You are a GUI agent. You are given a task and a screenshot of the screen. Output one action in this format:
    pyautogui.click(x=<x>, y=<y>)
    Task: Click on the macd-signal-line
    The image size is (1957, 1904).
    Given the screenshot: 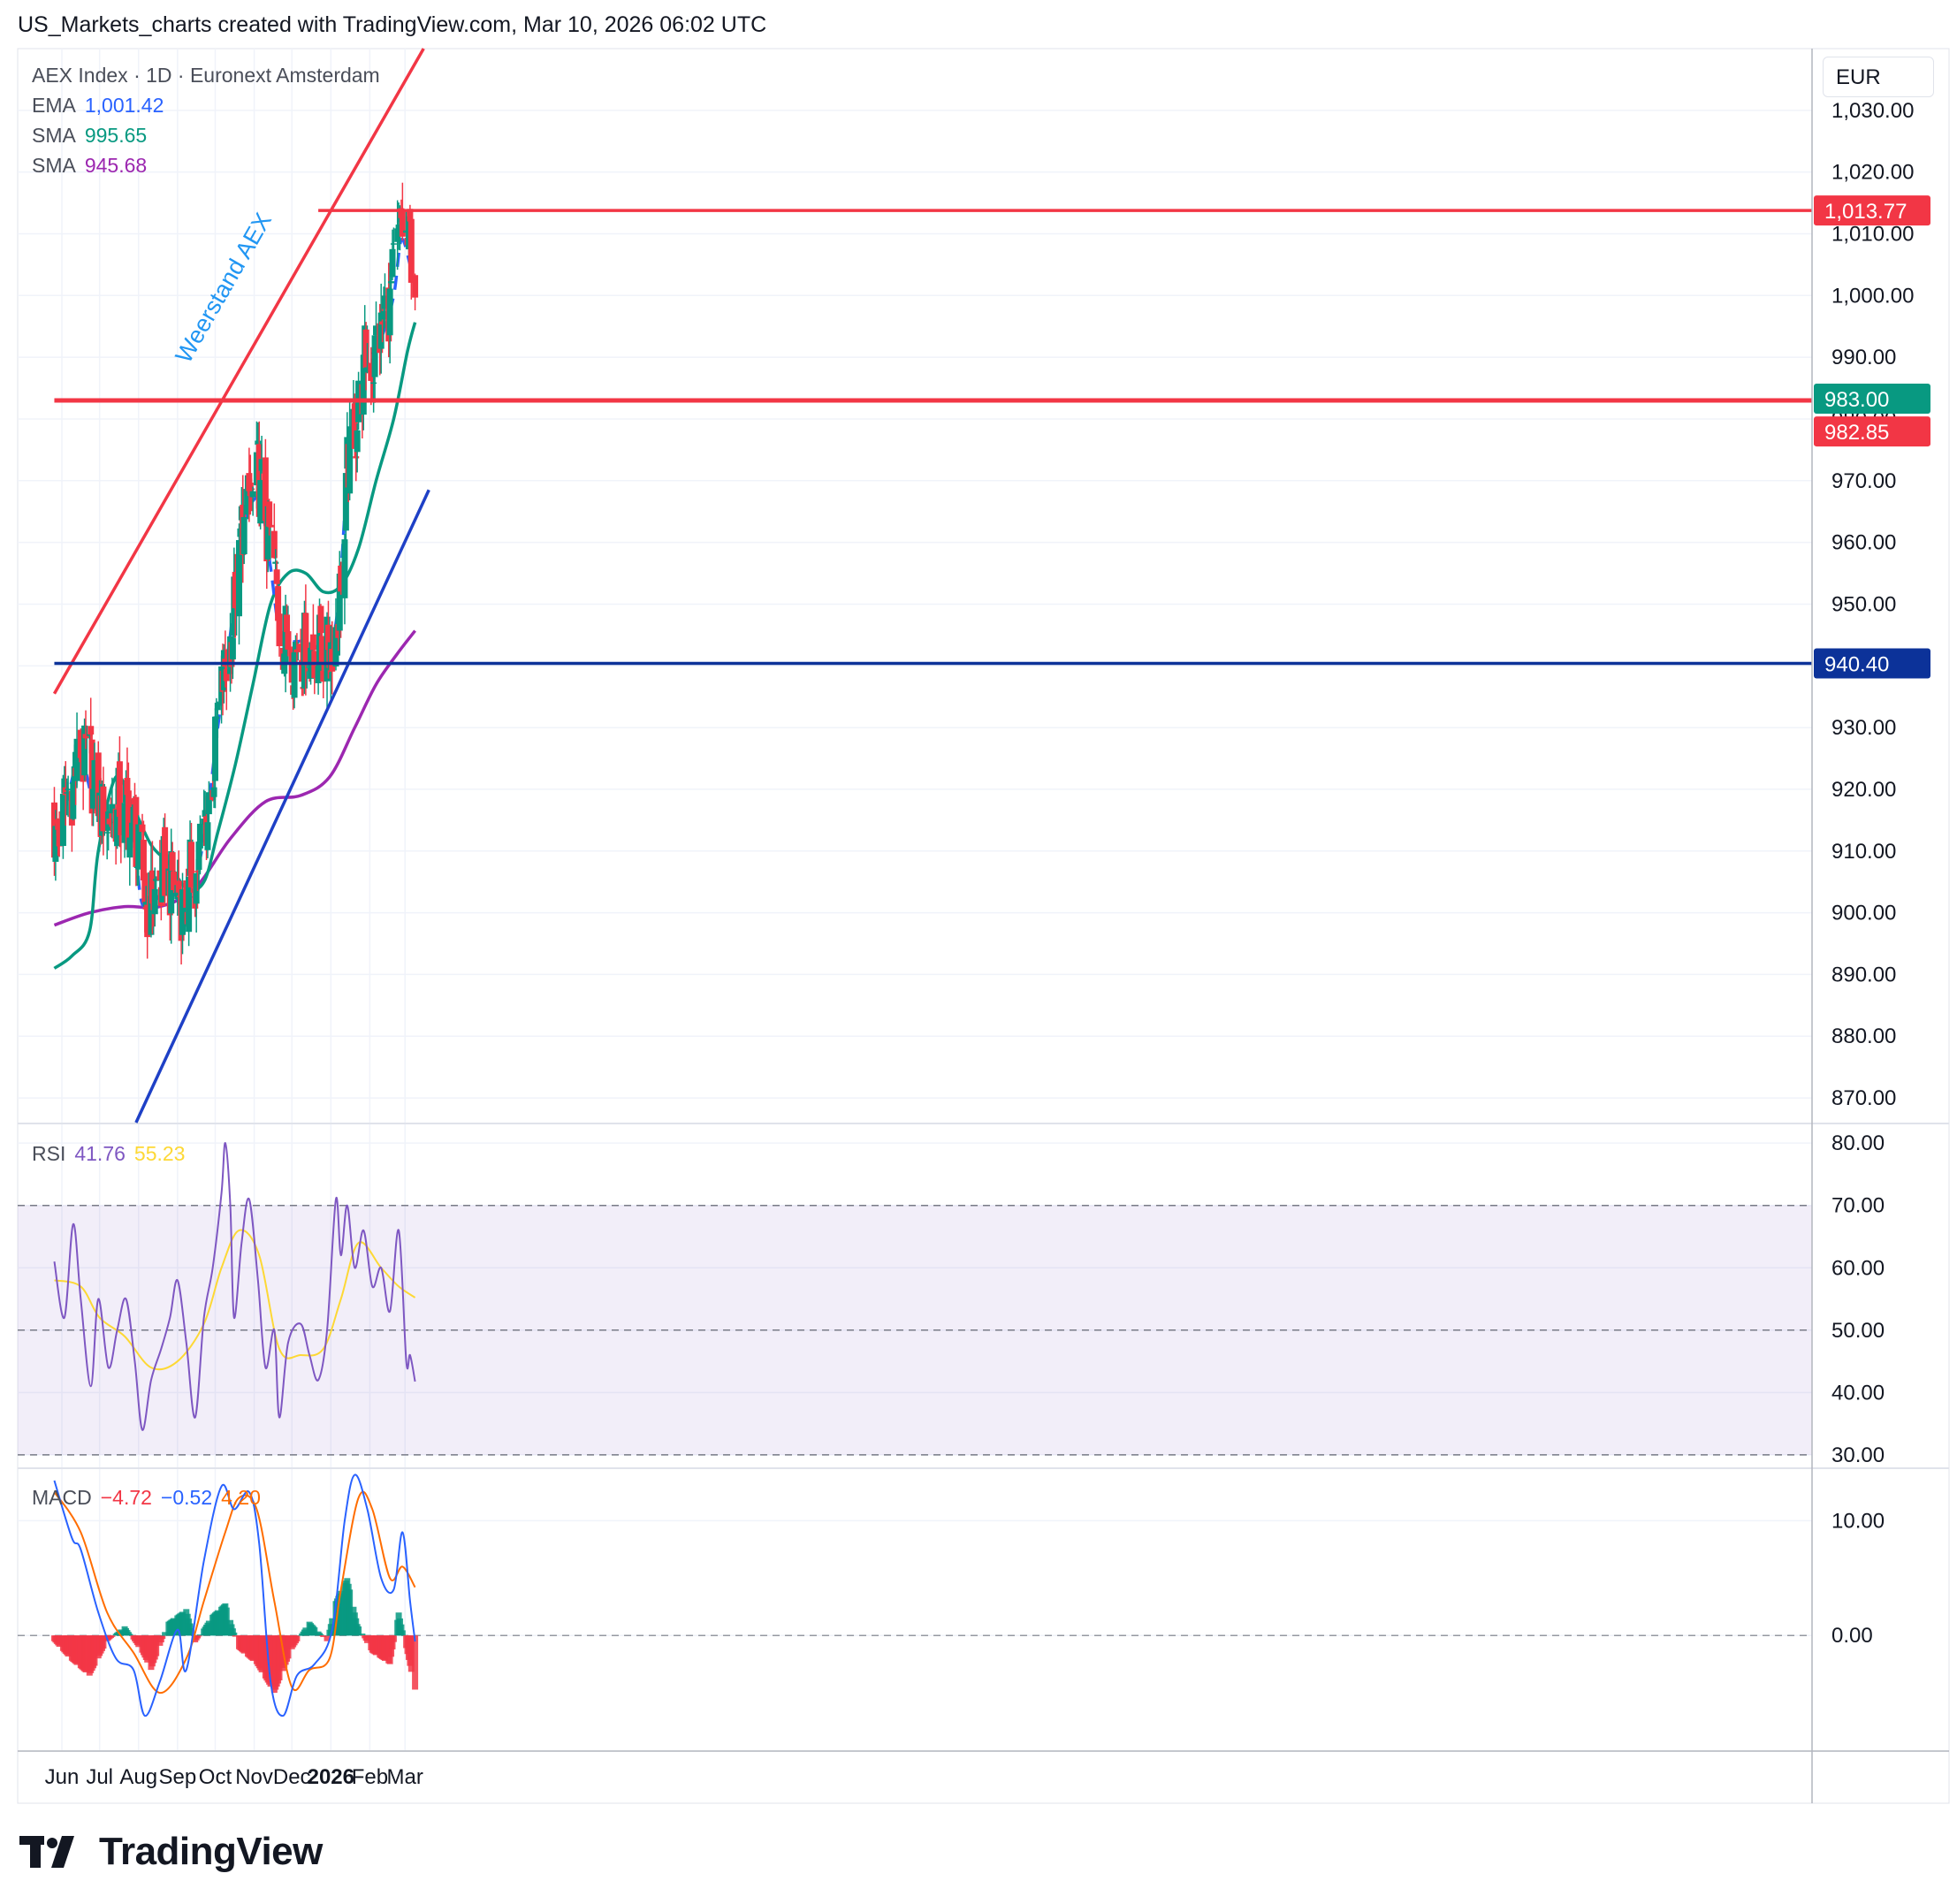 What is the action you would take?
    pyautogui.click(x=234, y=1592)
    